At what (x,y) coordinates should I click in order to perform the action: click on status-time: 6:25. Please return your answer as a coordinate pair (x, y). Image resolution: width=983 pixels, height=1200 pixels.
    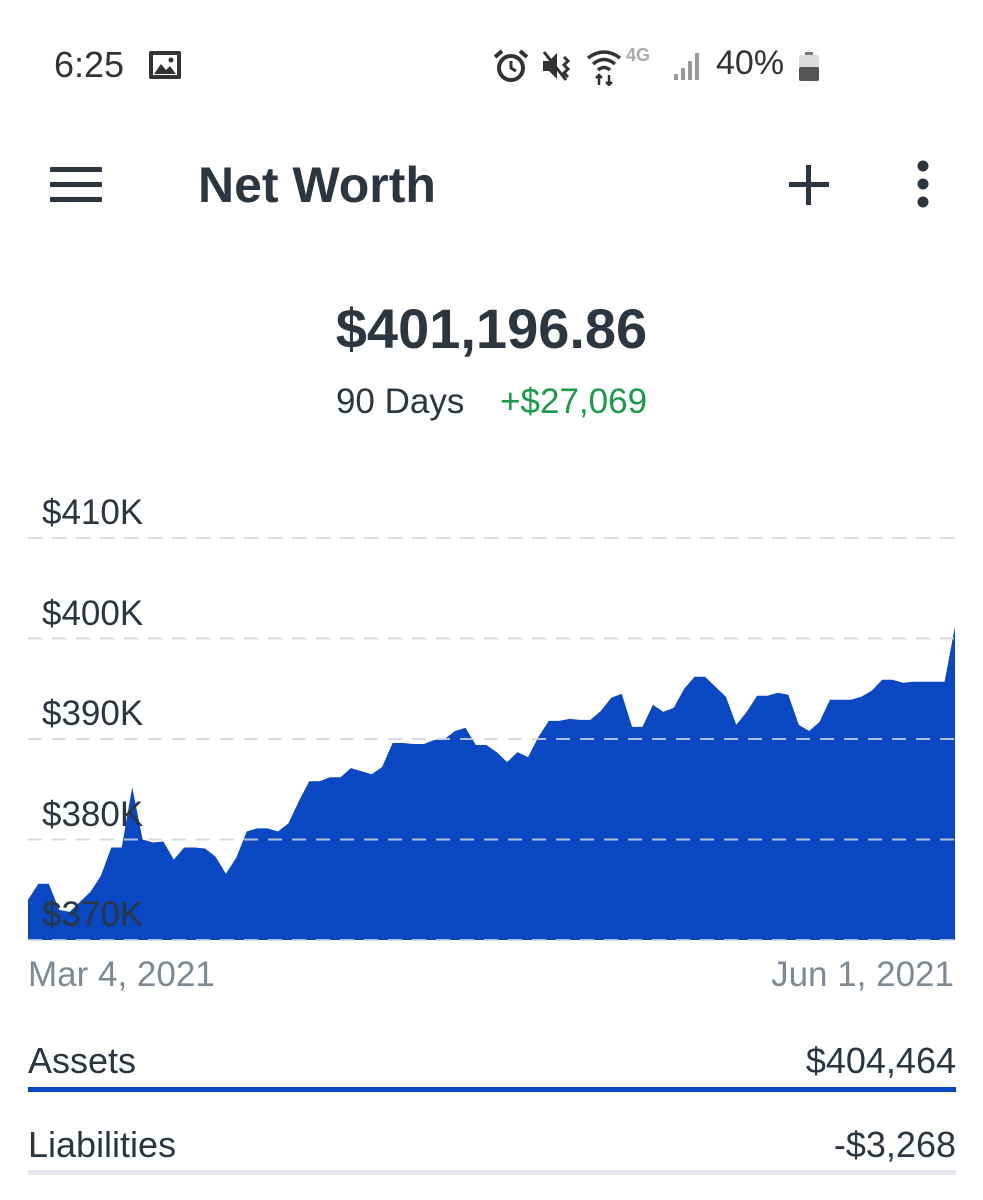
    Looking at the image, I should click on (89, 64).